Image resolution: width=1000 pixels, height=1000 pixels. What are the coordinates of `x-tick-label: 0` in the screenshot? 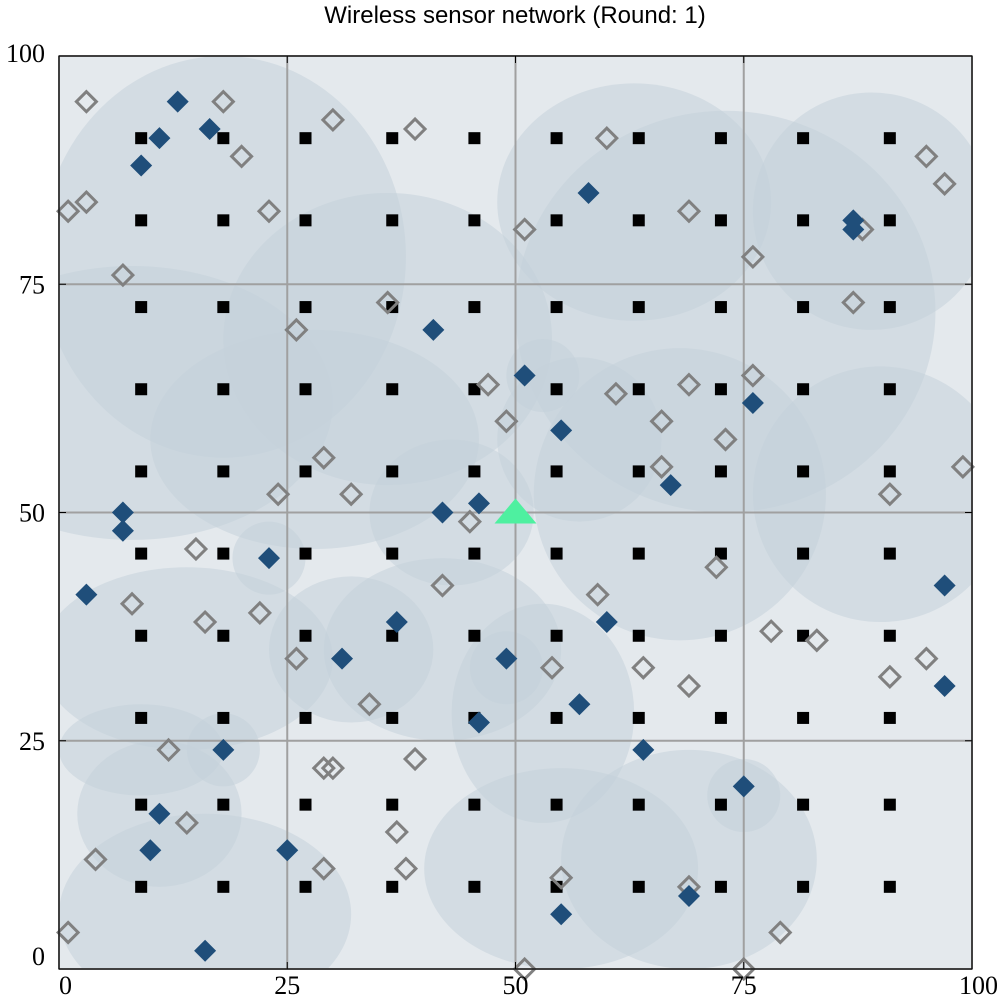 It's located at (65, 985).